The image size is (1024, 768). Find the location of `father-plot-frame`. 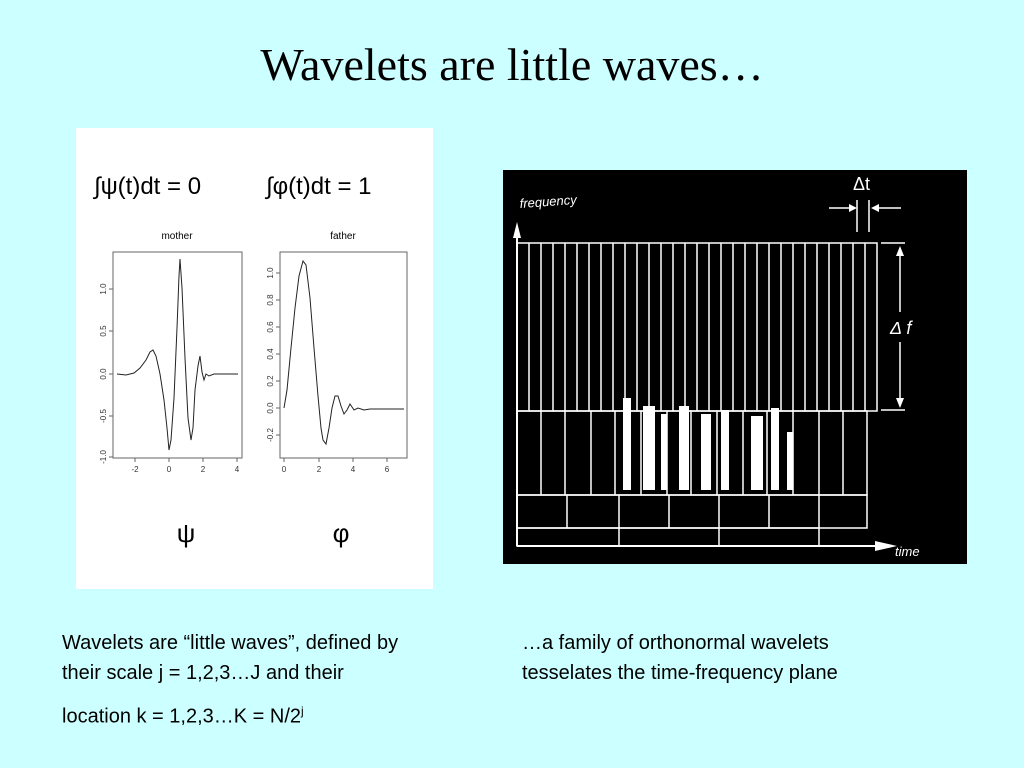

father-plot-frame is located at coordinates (343, 355).